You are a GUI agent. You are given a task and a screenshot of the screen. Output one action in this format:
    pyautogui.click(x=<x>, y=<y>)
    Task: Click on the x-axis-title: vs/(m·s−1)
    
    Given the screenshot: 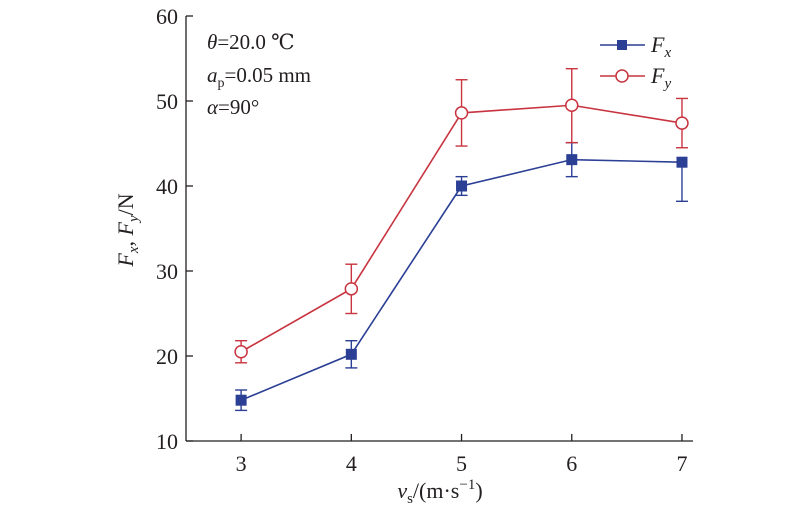 What is the action you would take?
    pyautogui.click(x=439, y=492)
    